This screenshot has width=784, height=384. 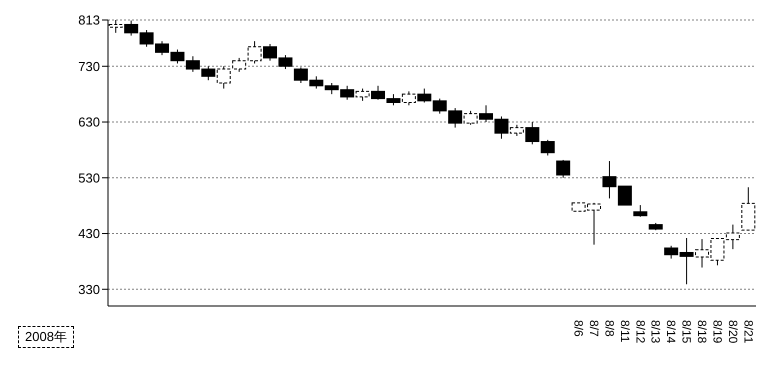 I want to click on x-tick-label: 8/21, so click(x=748, y=332).